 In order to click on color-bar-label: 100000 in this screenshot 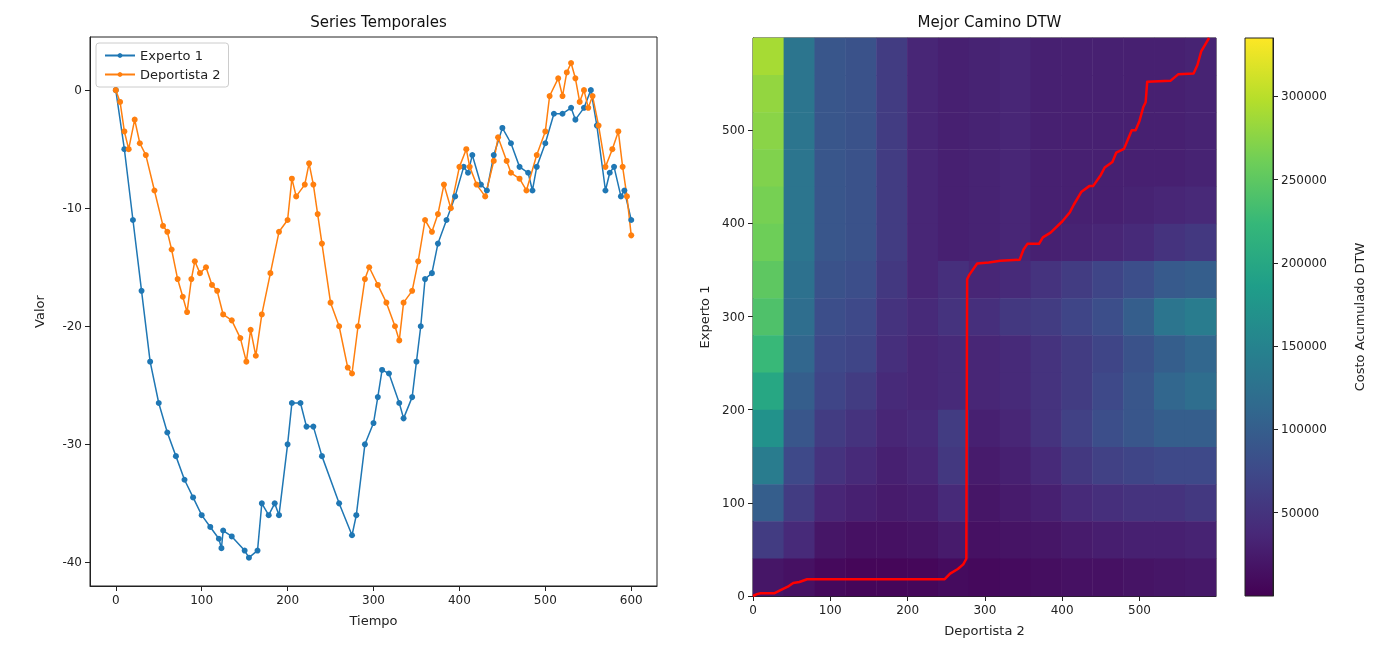, I will do `click(1304, 429)`.